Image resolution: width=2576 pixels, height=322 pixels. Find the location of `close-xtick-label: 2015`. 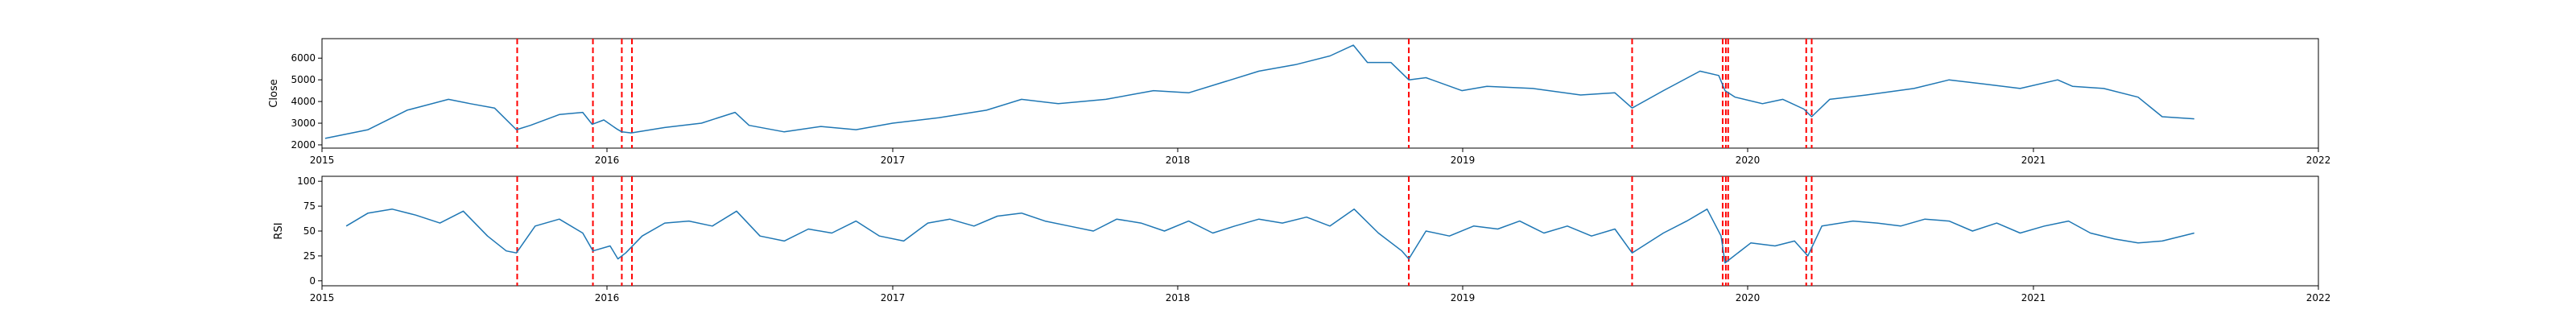

close-xtick-label: 2015 is located at coordinates (322, 160).